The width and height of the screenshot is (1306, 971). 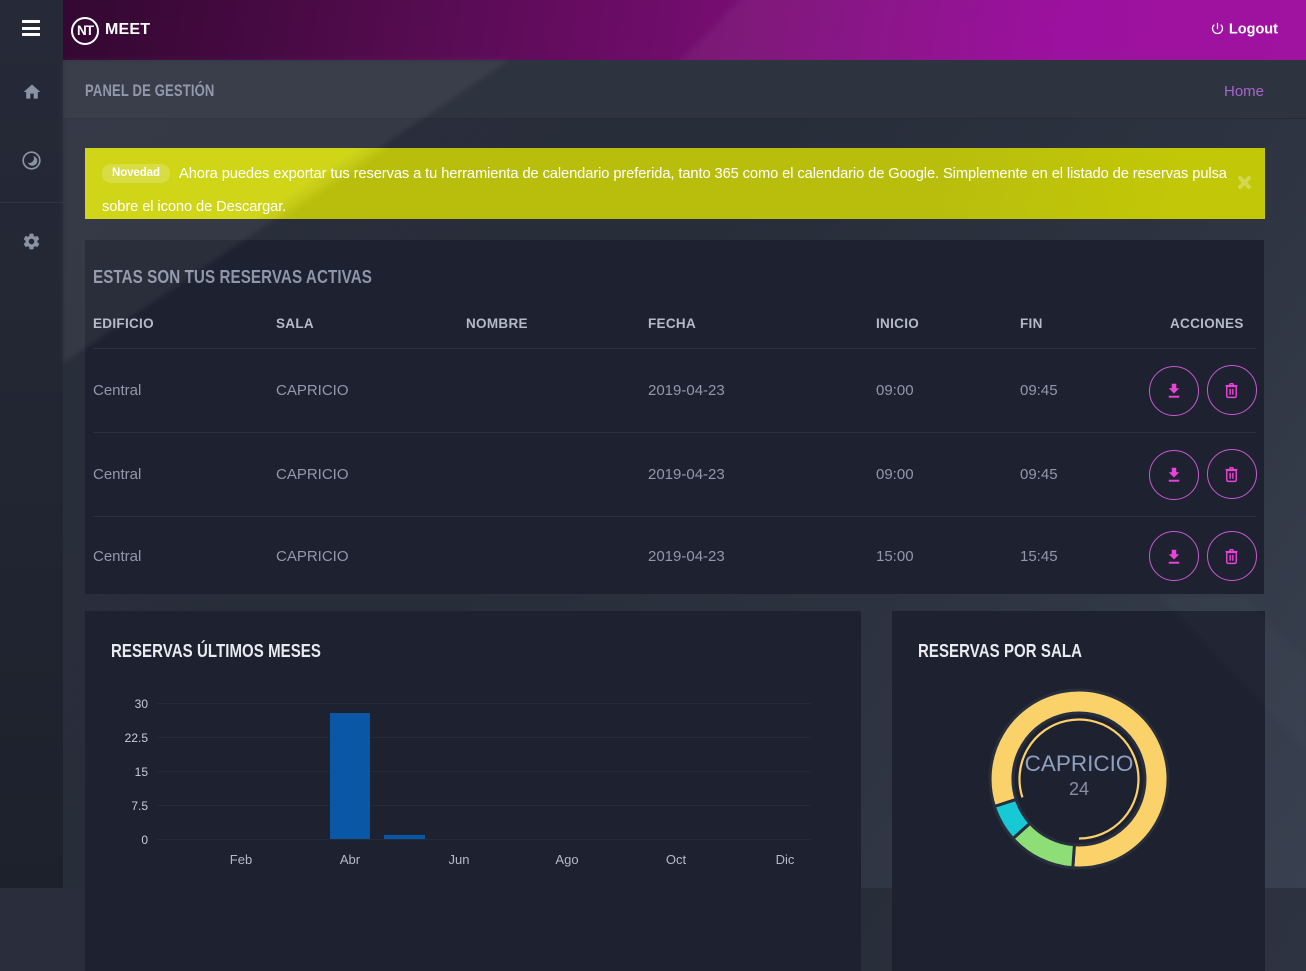 I want to click on svg-text: Dic, so click(x=785, y=859).